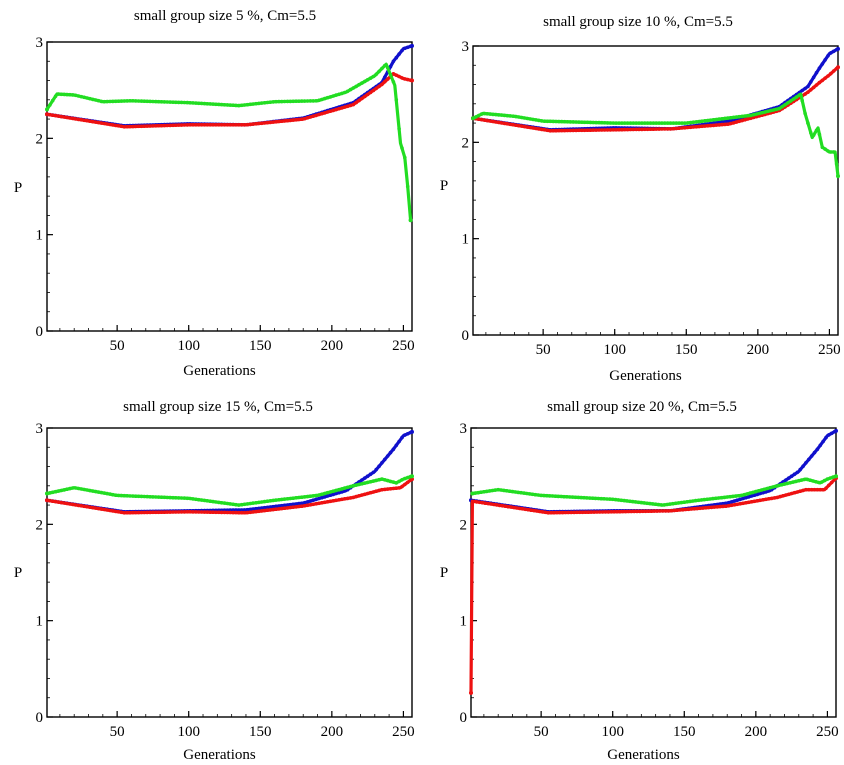 The height and width of the screenshot is (765, 844). Describe the element at coordinates (466, 336) in the screenshot. I see `y-tick-label: 0` at that location.